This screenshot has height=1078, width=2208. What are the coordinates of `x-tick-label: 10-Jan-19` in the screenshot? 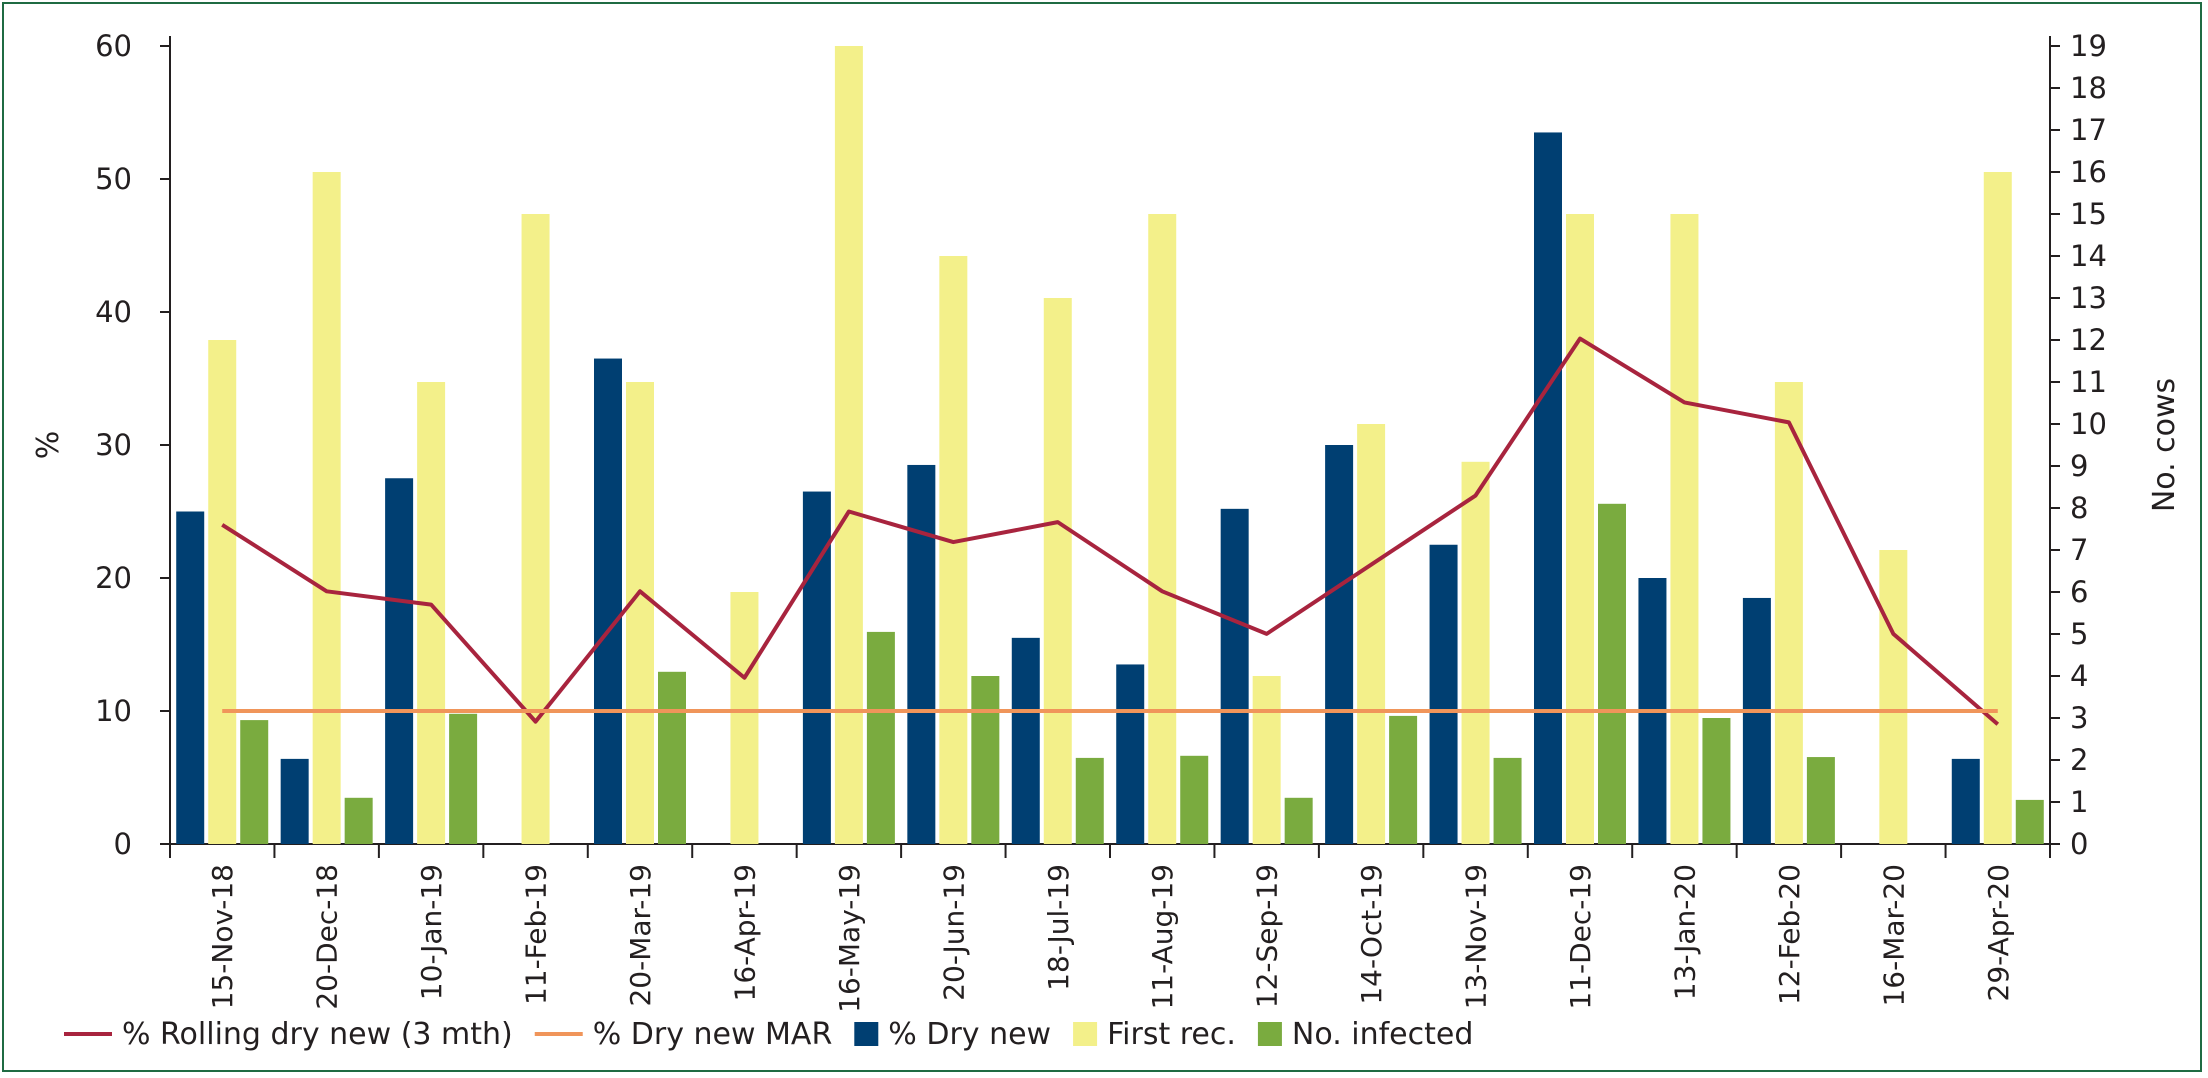 It's located at (431, 932).